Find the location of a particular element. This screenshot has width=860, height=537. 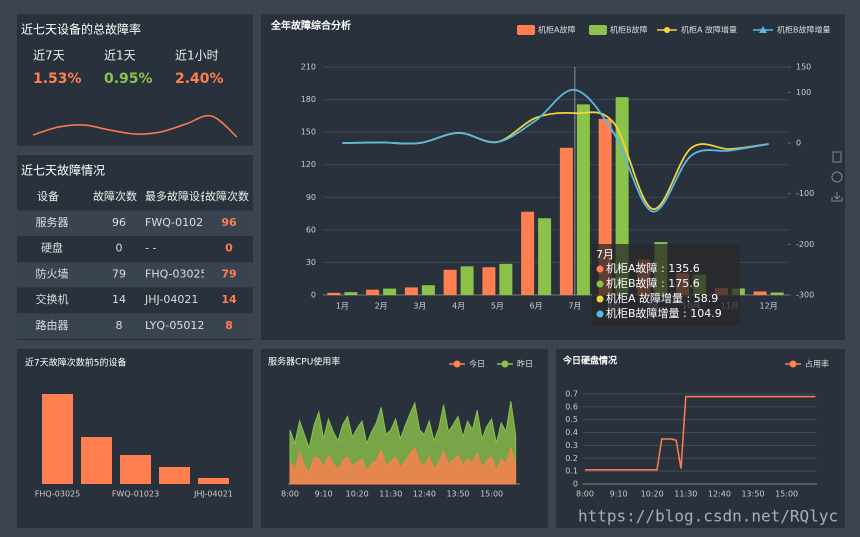

sparkline is located at coordinates (135, 126).